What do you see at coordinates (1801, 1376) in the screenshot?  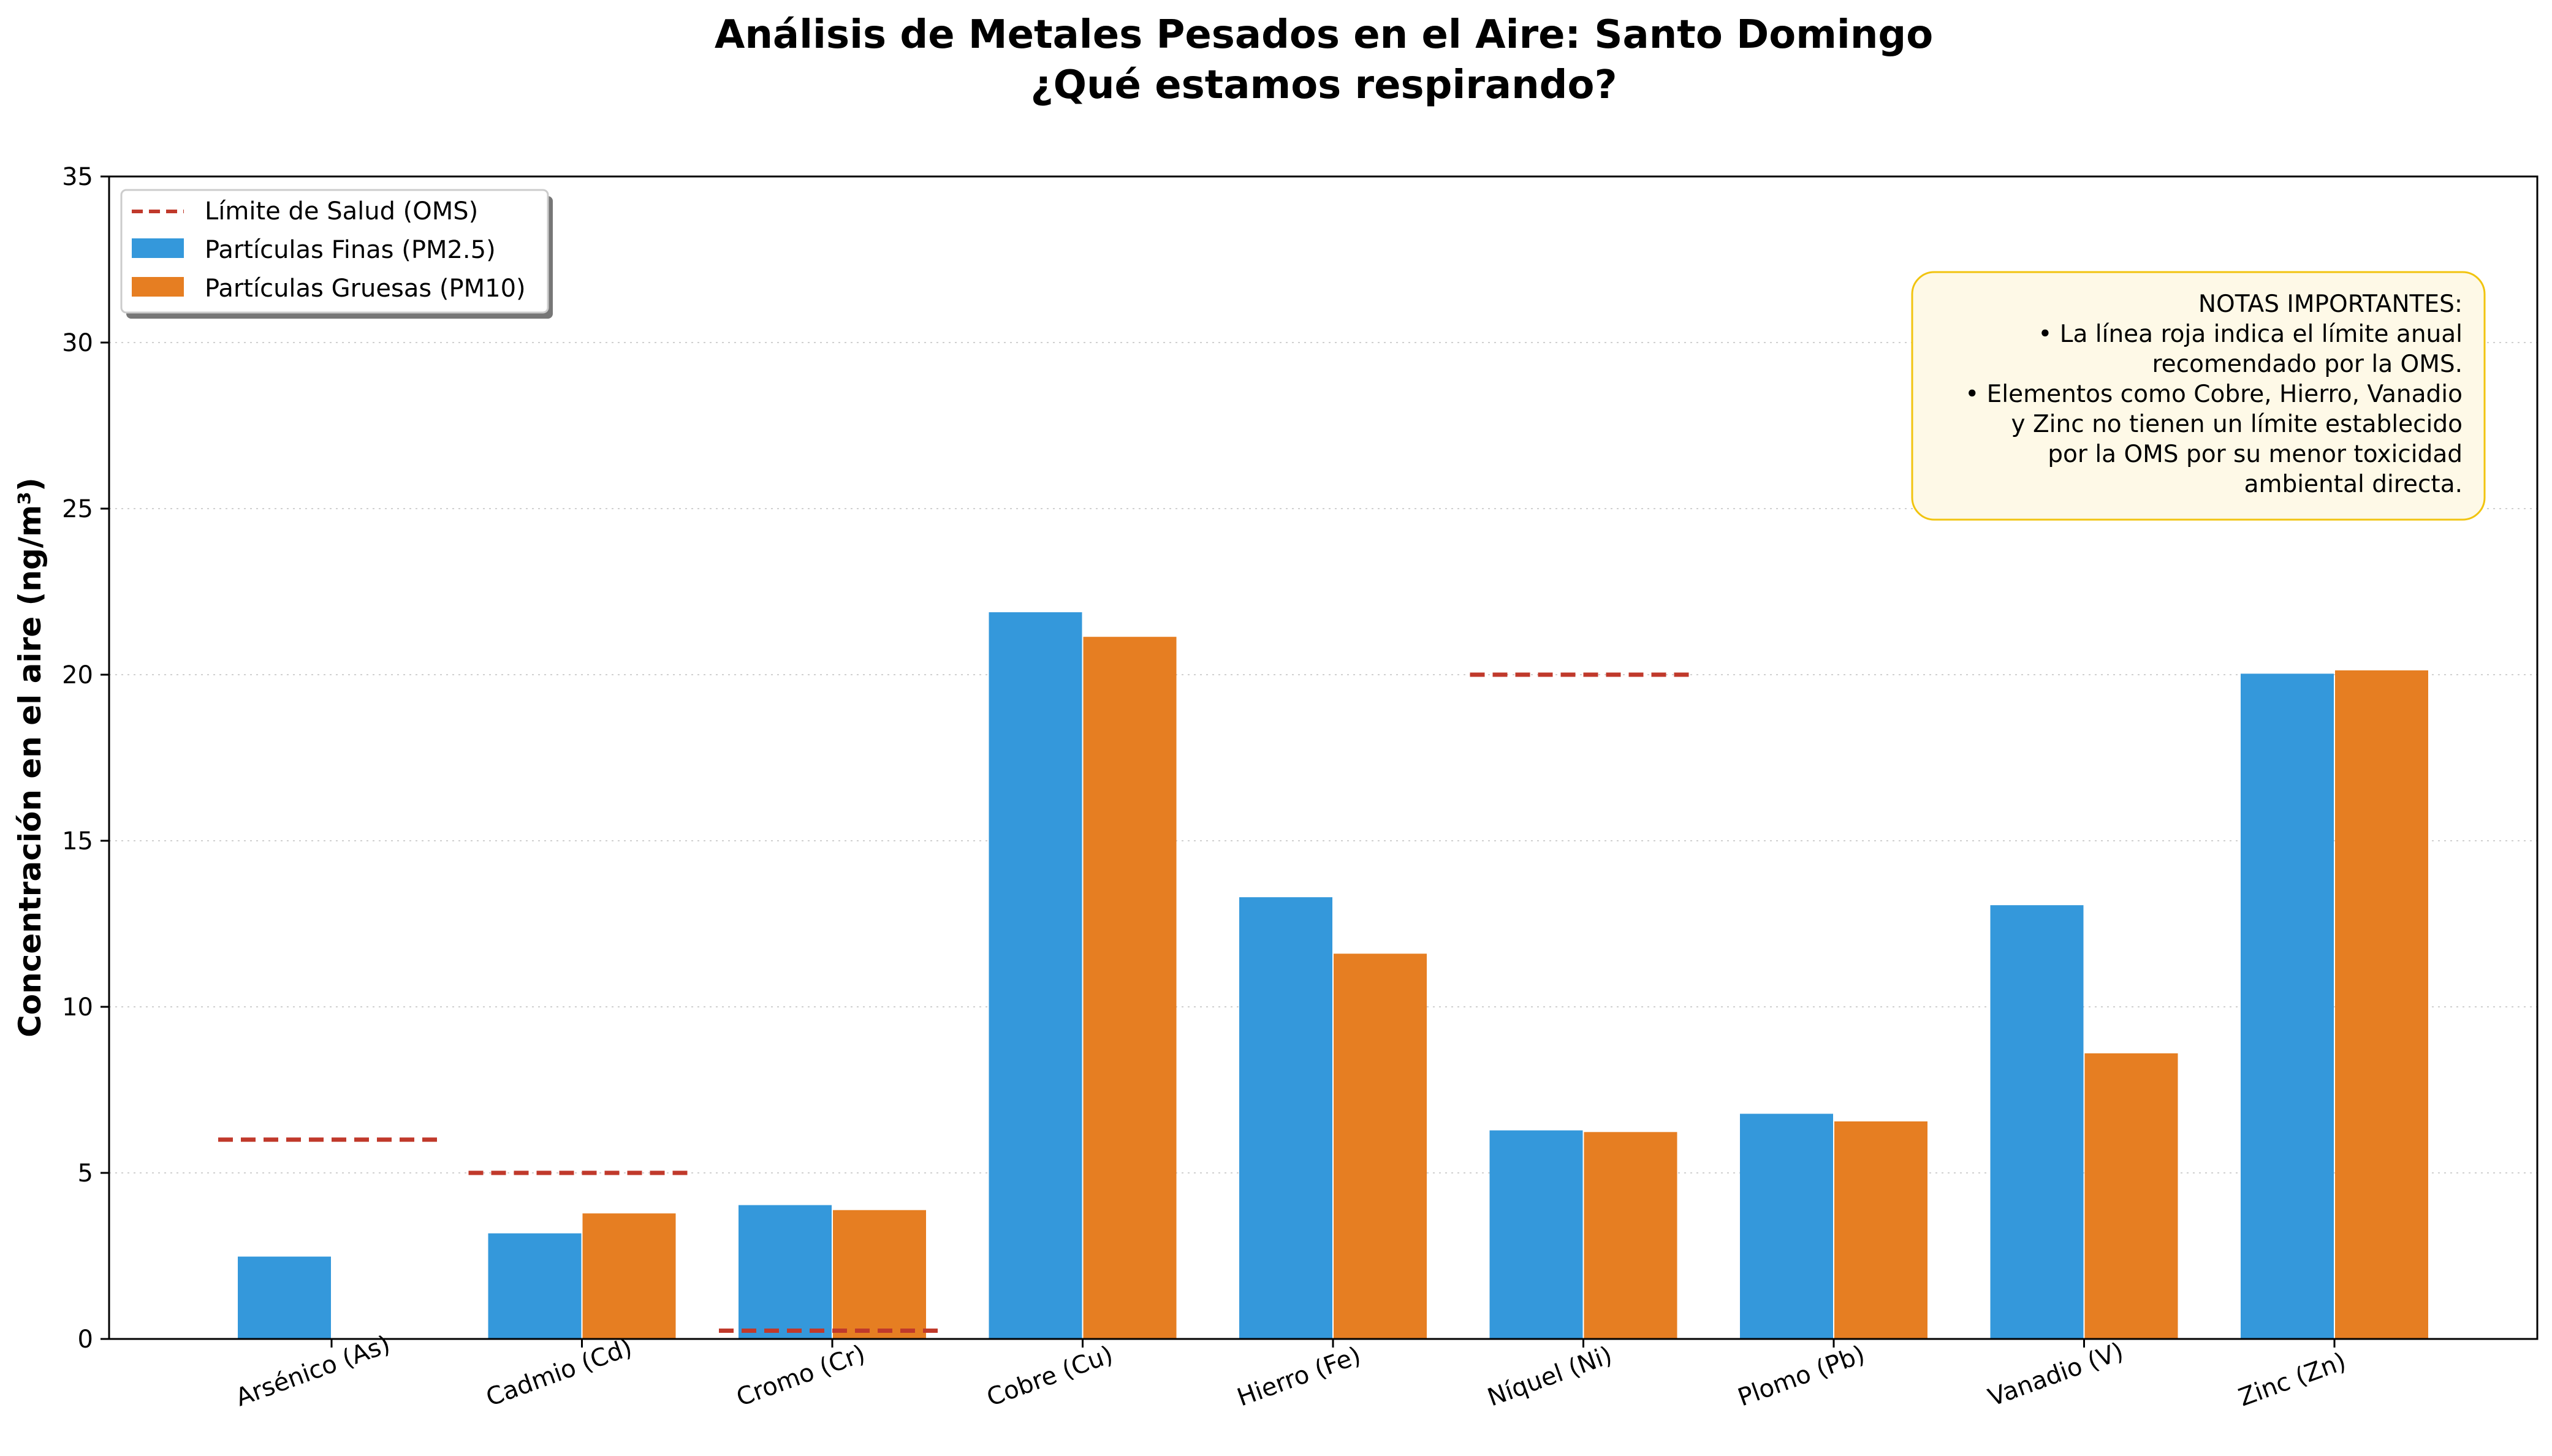 I see `x-tick-label: Plomo (Pb)` at bounding box center [1801, 1376].